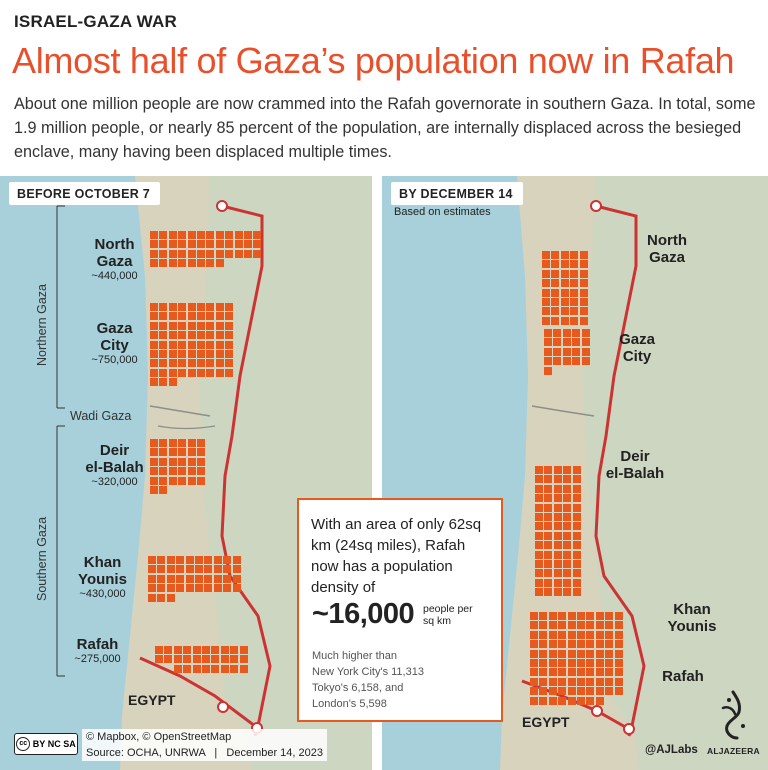 This screenshot has width=768, height=770. Describe the element at coordinates (97, 644) in the screenshot. I see `area-name-rafah: Rafah` at that location.